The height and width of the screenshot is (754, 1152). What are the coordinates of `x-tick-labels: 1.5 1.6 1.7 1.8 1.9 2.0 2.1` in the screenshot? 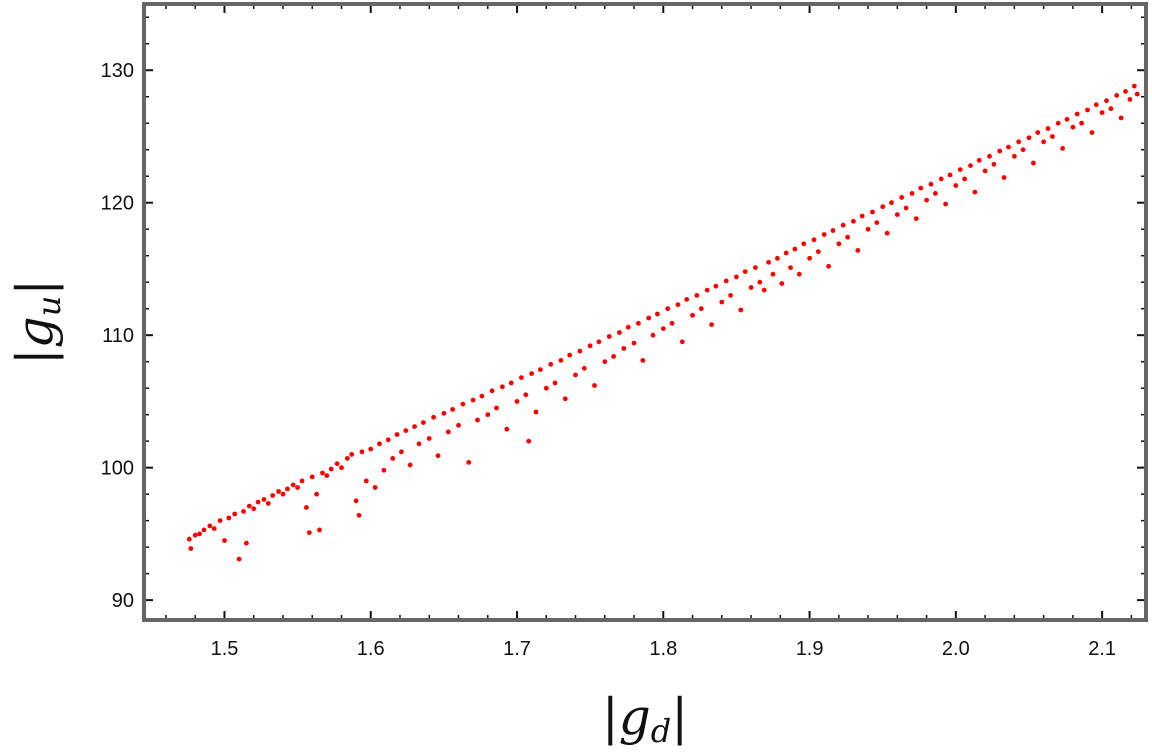 It's located at (663, 649).